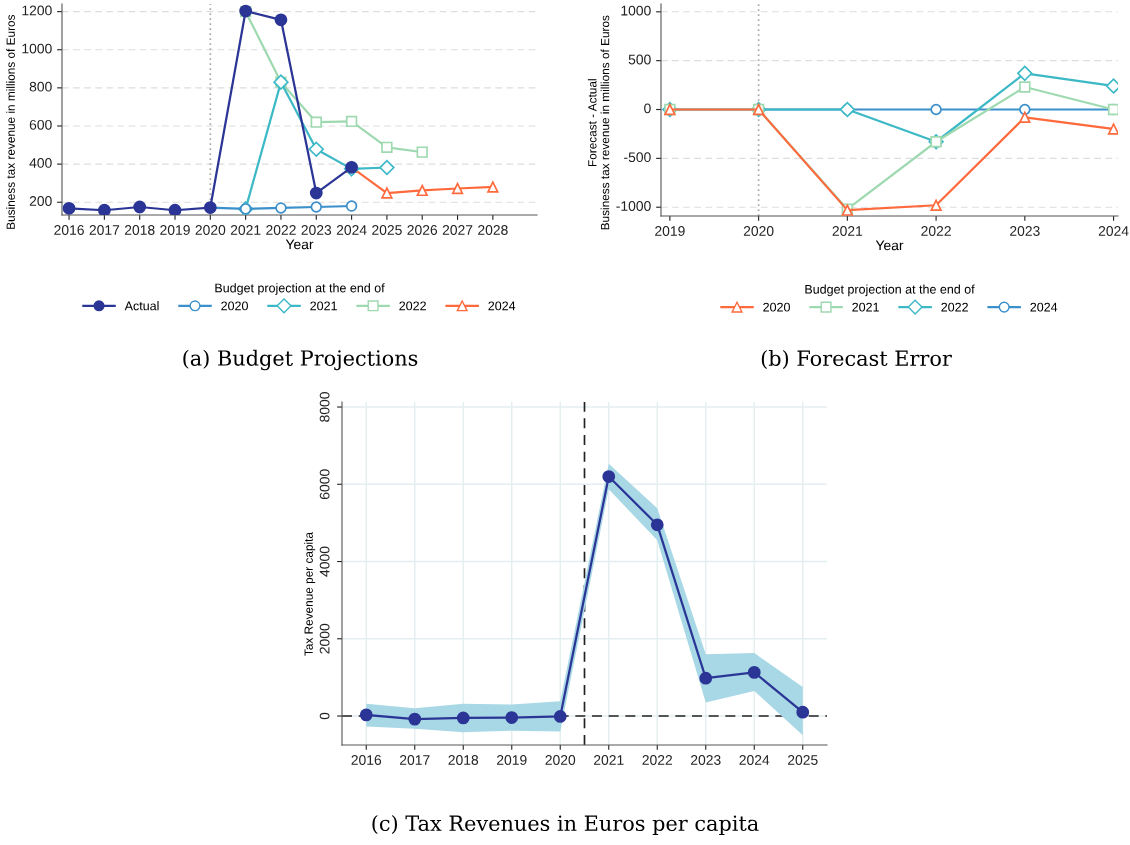 The width and height of the screenshot is (1130, 845). What do you see at coordinates (633, 206) in the screenshot?
I see `y-tick-label: -1000` at bounding box center [633, 206].